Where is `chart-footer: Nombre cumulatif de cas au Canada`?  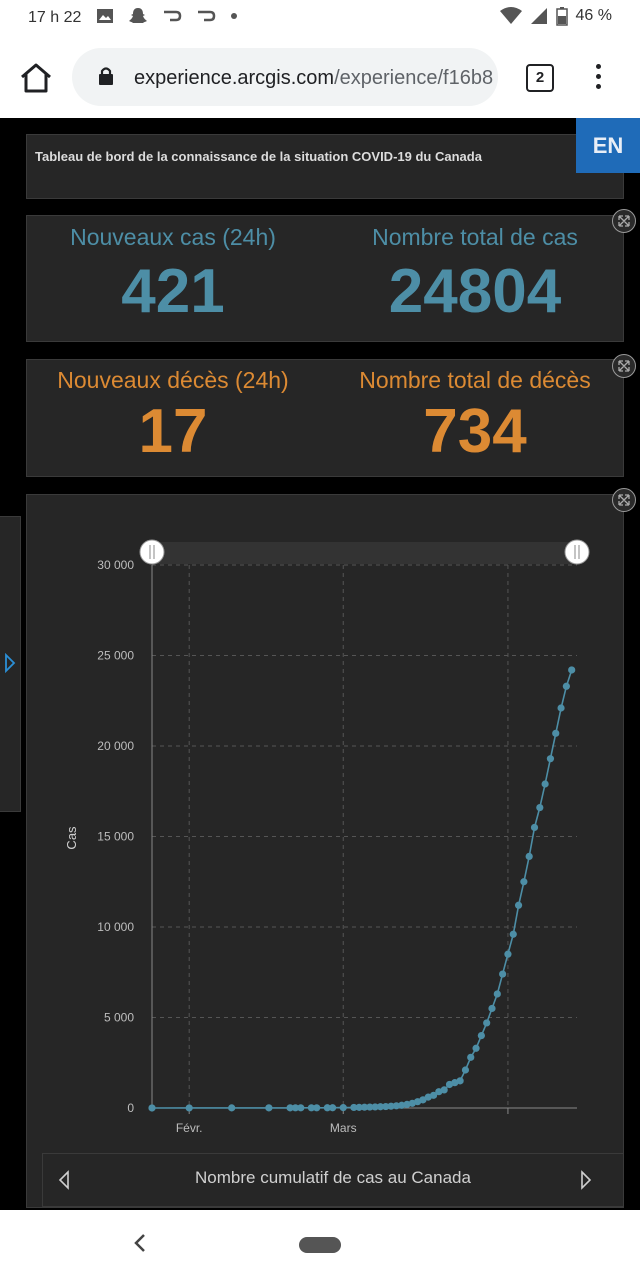
chart-footer: Nombre cumulatif de cas au Canada is located at coordinates (333, 1180).